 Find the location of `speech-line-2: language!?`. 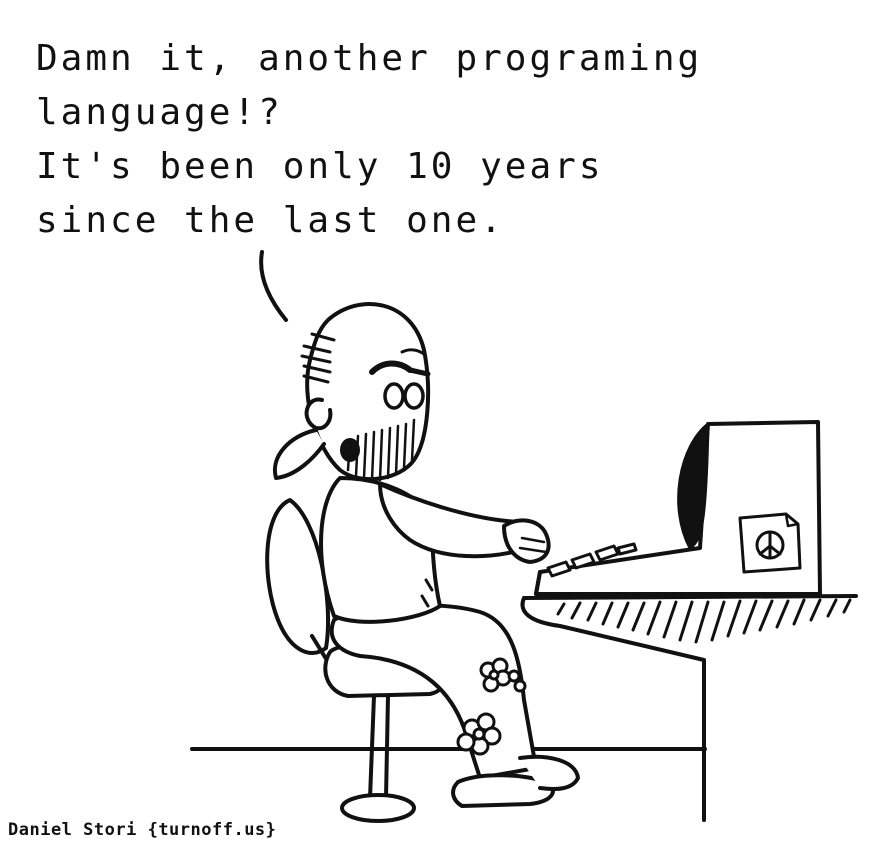

speech-line-2: language!? is located at coordinates (159, 112).